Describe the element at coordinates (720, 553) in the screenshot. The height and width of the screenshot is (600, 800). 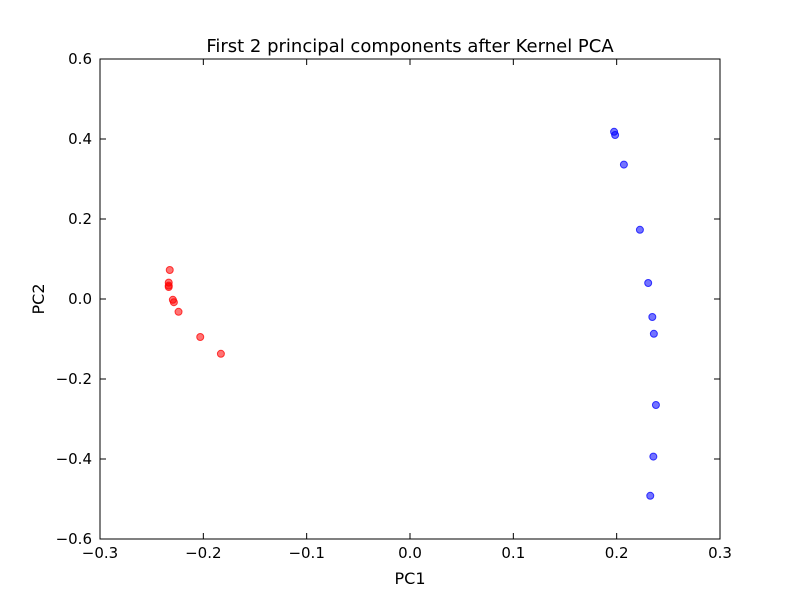
I see `x-tick-label: 0.3` at that location.